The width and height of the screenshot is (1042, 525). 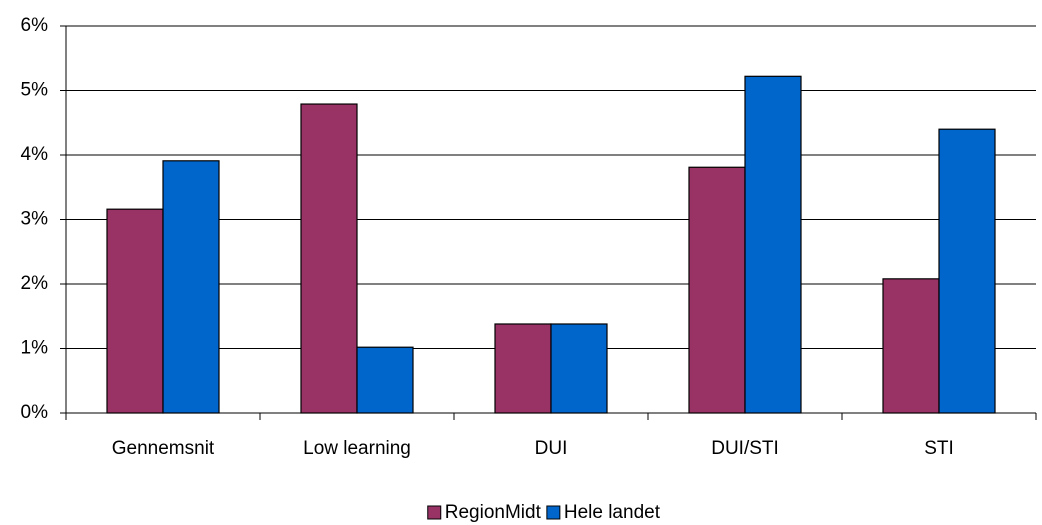 What do you see at coordinates (35, 219) in the screenshot?
I see `y-tick-label: 3%` at bounding box center [35, 219].